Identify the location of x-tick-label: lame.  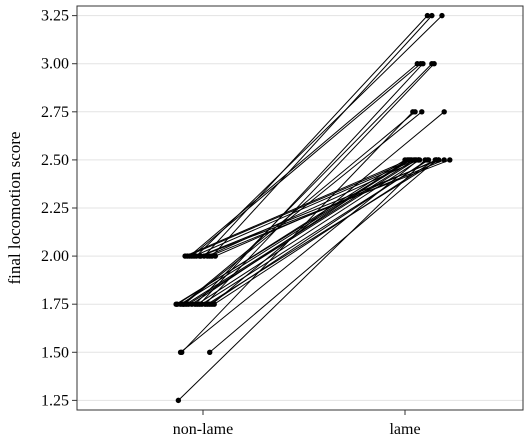
(404, 428).